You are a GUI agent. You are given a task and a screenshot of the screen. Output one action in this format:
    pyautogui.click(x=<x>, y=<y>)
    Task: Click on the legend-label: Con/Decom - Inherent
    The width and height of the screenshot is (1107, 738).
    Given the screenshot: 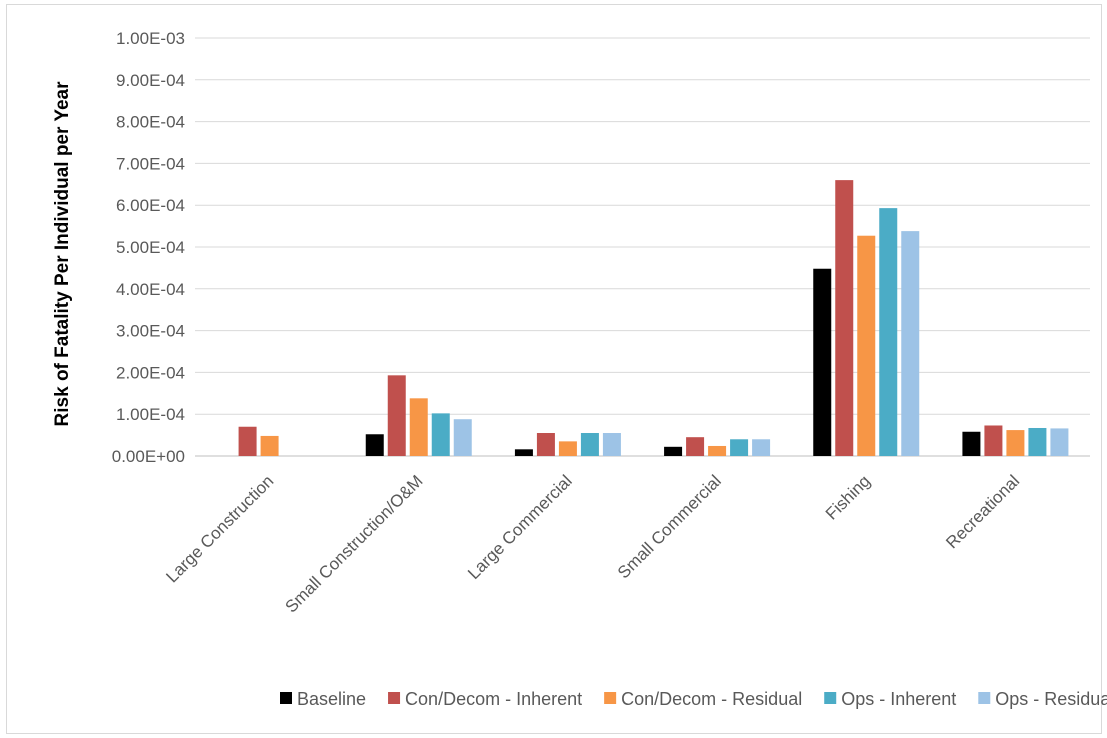 What is the action you would take?
    pyautogui.click(x=493, y=699)
    